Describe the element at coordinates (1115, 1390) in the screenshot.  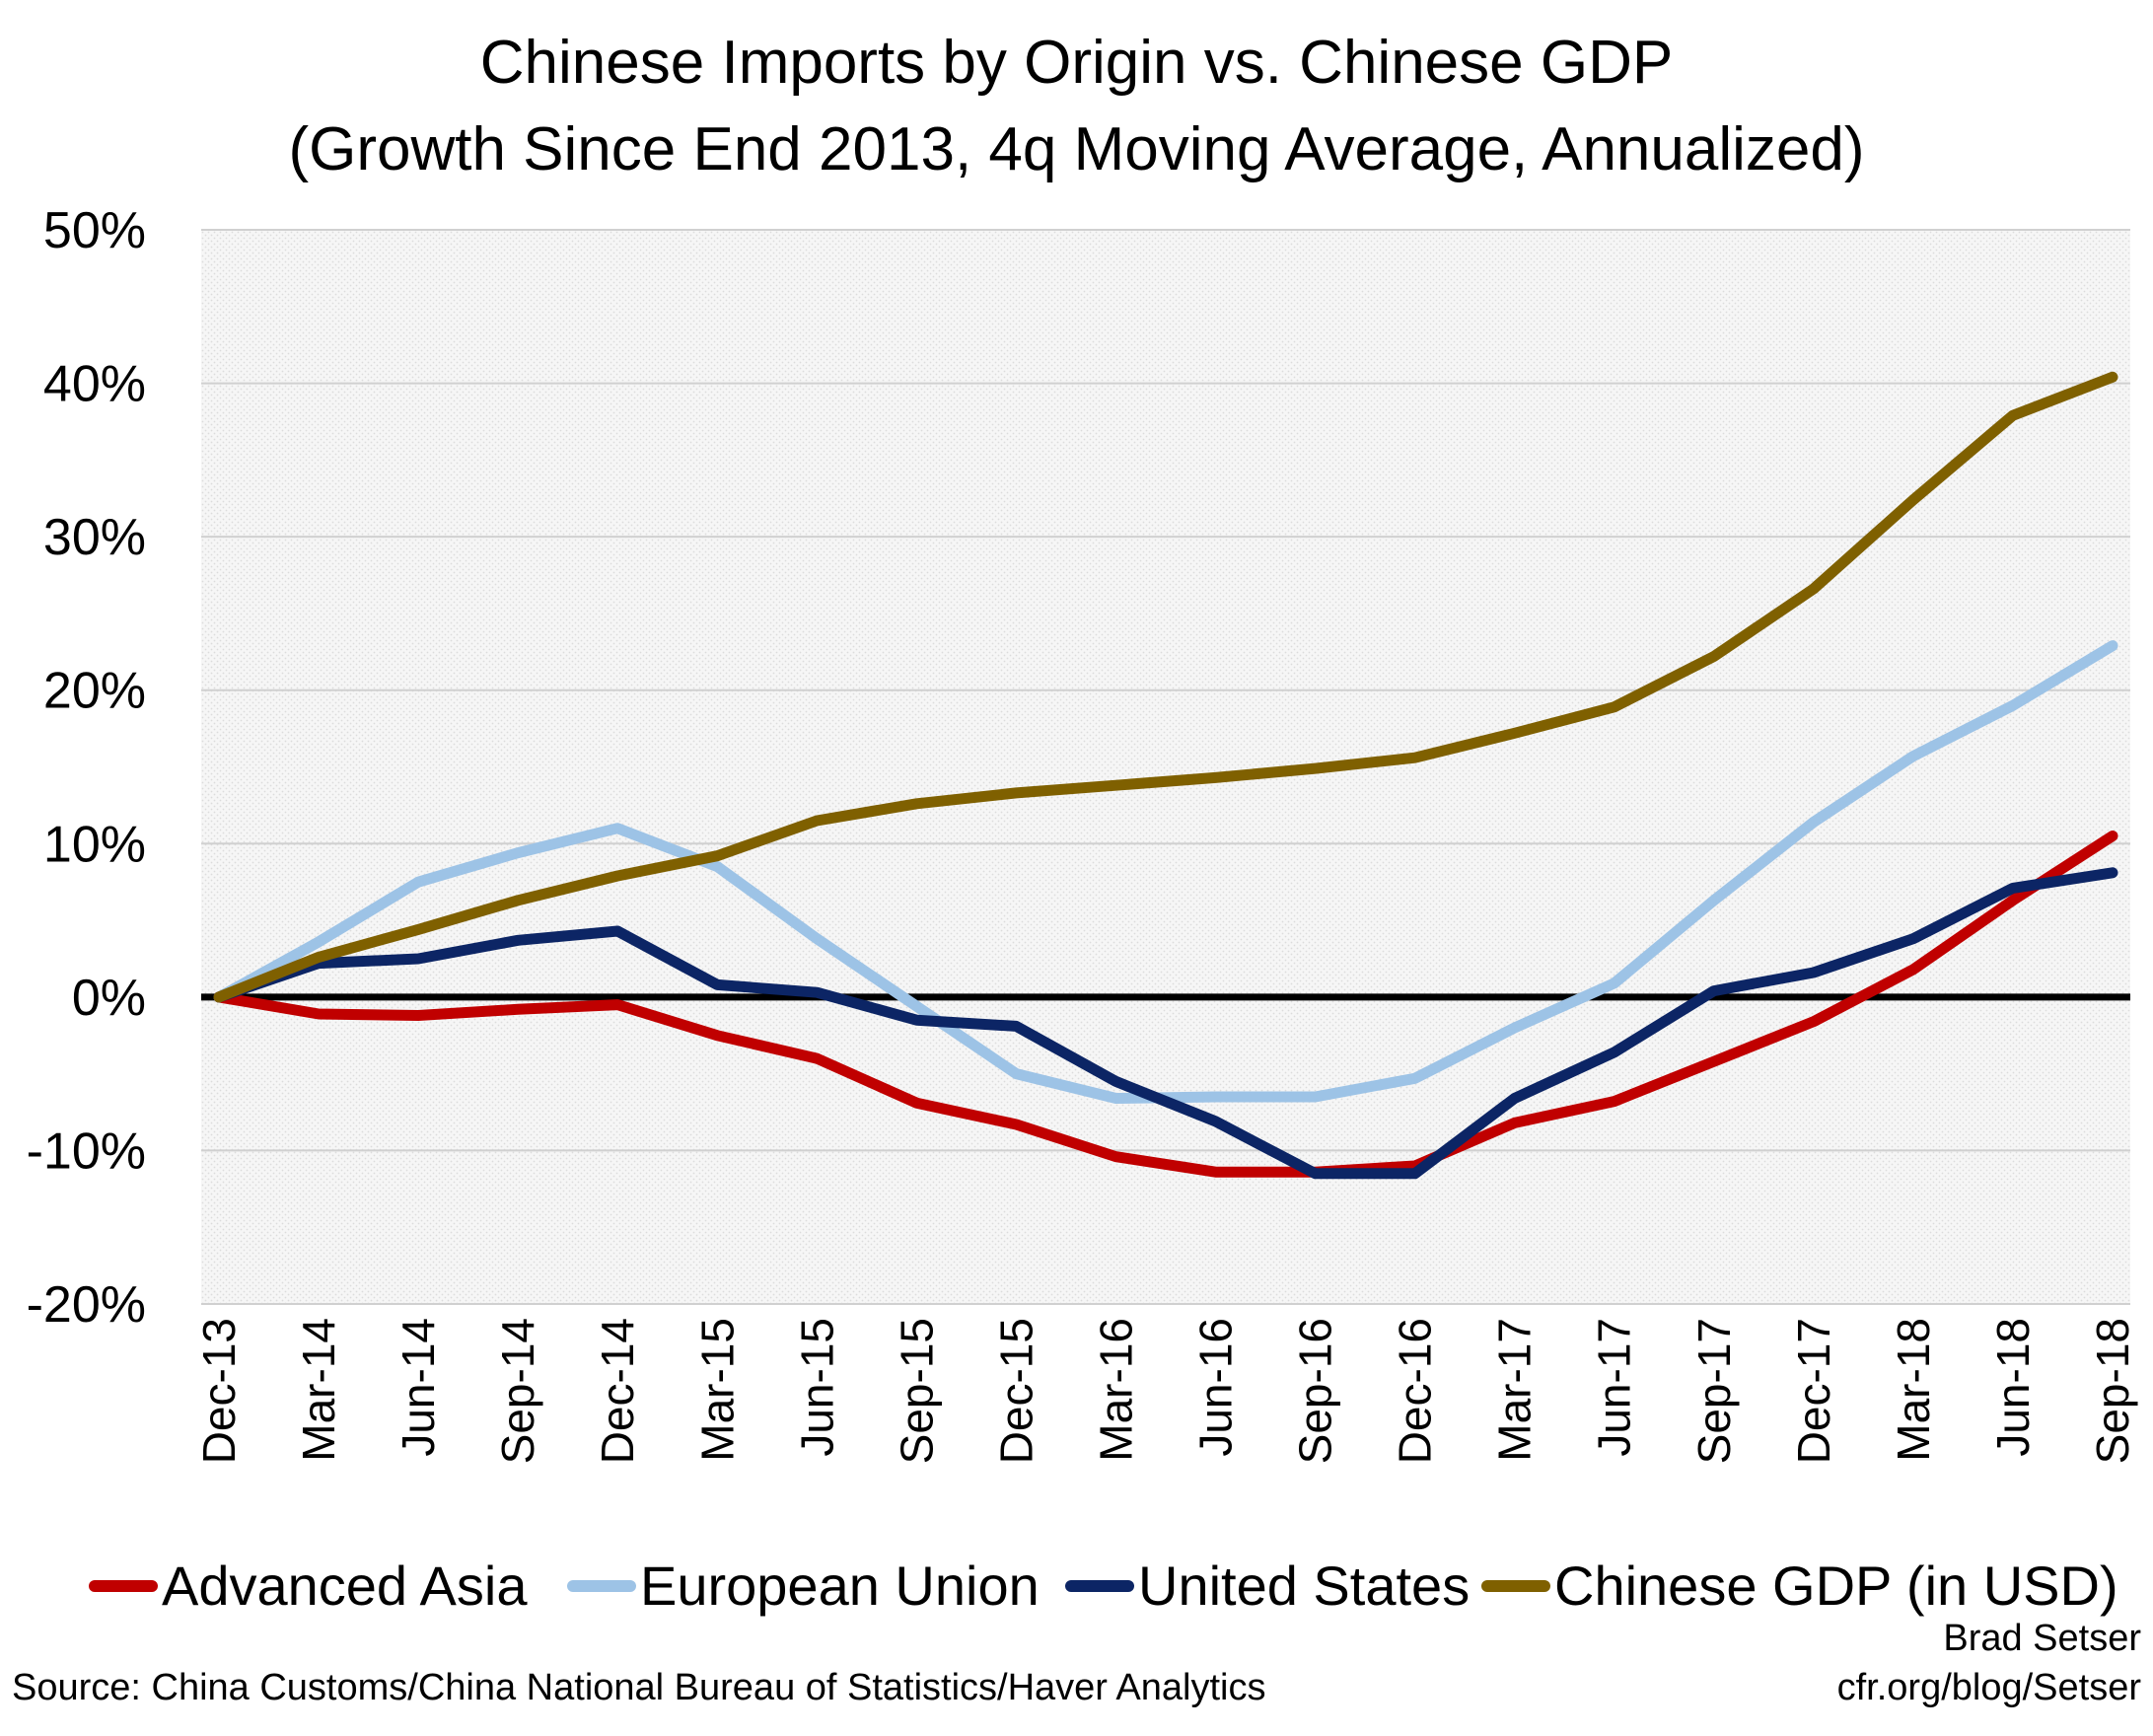
I see `x-tick-label: Mar-16` at that location.